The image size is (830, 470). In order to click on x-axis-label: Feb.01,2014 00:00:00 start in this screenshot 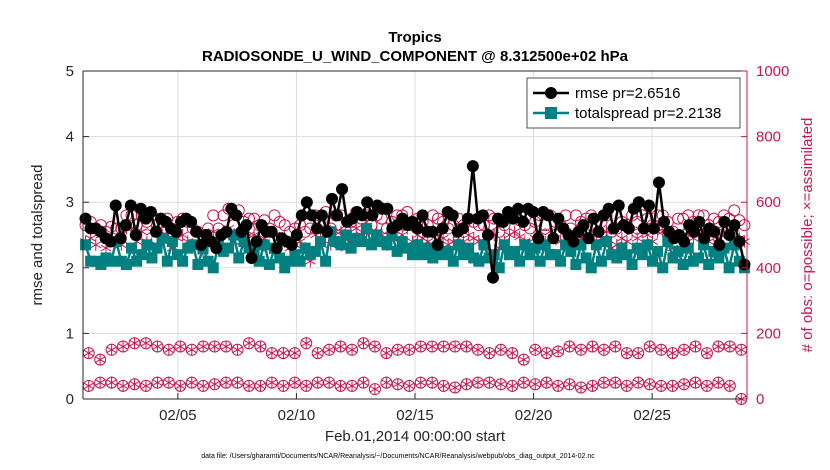, I will do `click(415, 436)`.